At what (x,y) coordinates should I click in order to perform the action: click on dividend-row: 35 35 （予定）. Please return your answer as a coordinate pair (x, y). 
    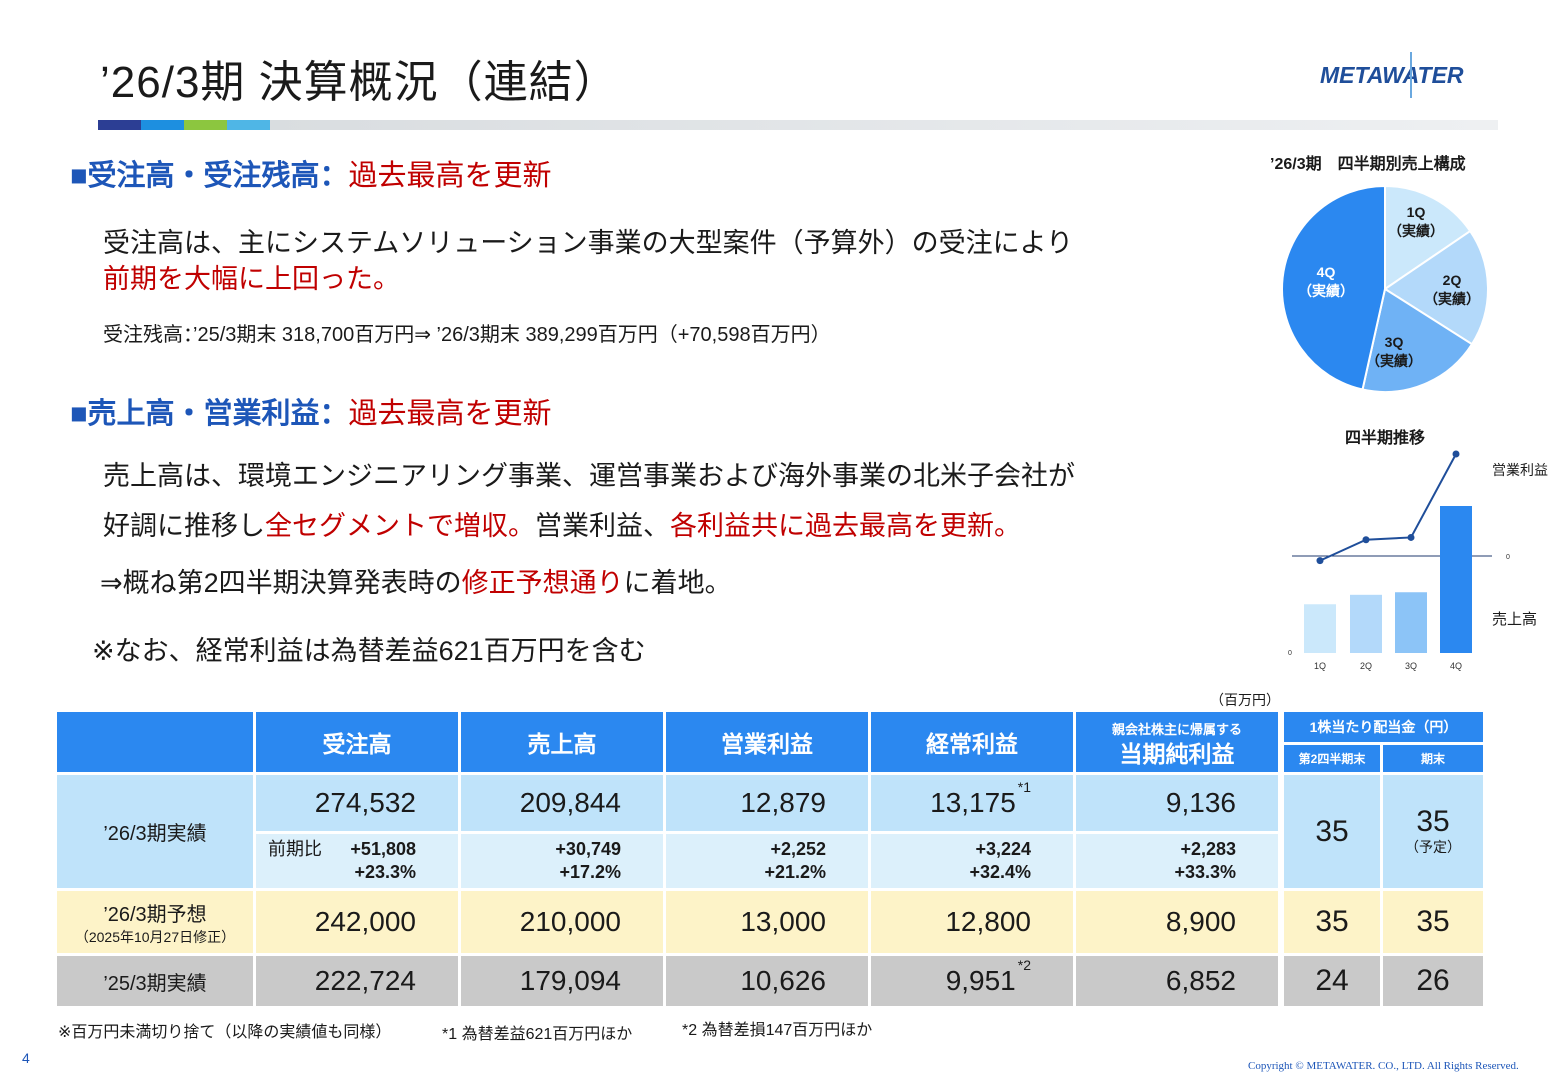
    Looking at the image, I should click on (1383, 831).